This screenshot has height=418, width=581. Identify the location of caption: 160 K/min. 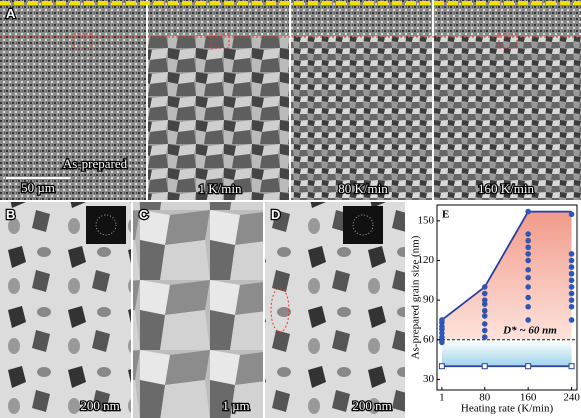
(506, 188).